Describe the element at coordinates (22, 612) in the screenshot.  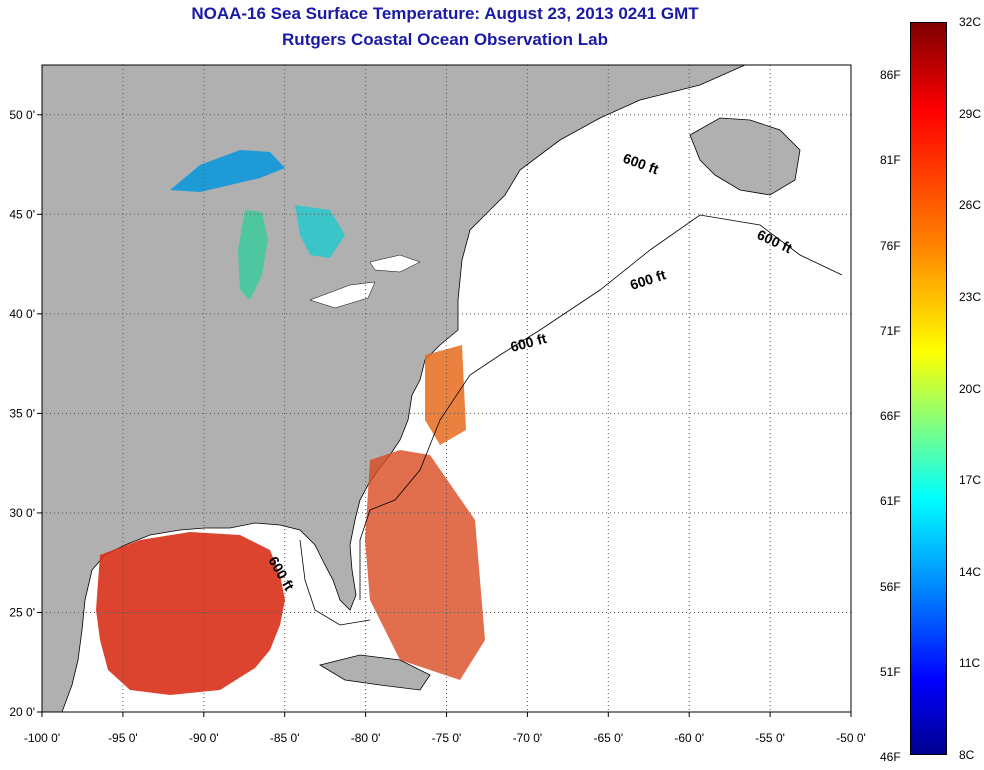
I see `lat-tick-label: 25 0'` at that location.